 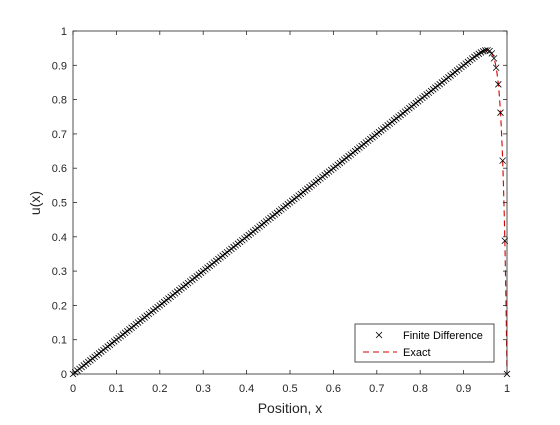 I want to click on y-tick-label: 0.6, so click(x=59, y=169).